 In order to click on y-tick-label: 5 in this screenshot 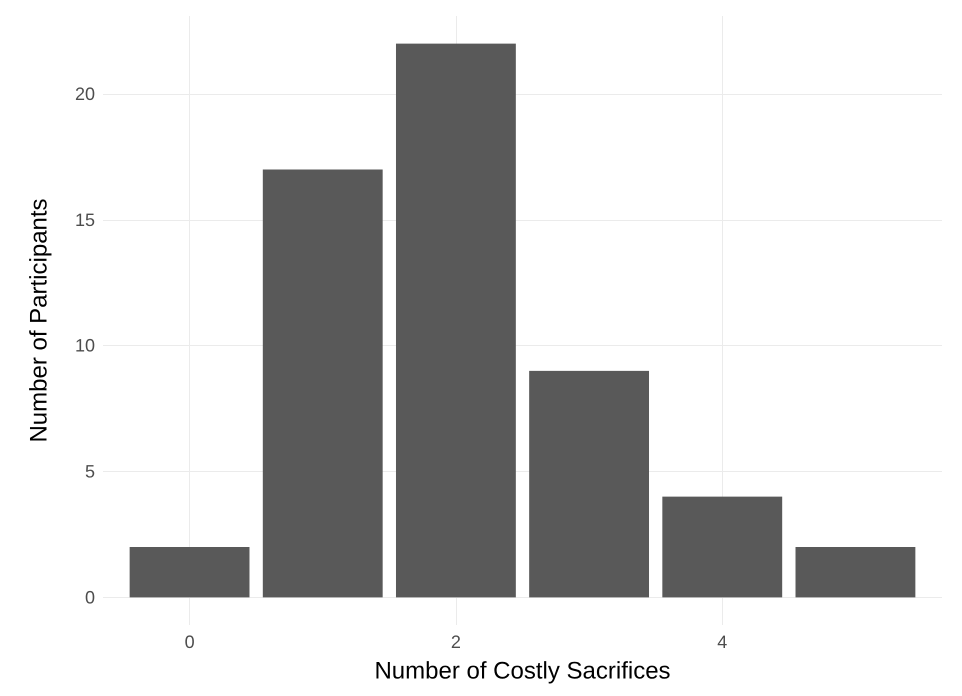, I will do `click(89, 471)`.